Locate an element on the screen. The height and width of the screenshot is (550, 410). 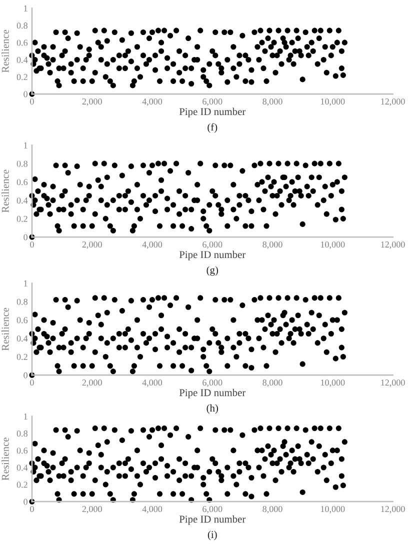
x-tick-label: 10,000 is located at coordinates (333, 510).